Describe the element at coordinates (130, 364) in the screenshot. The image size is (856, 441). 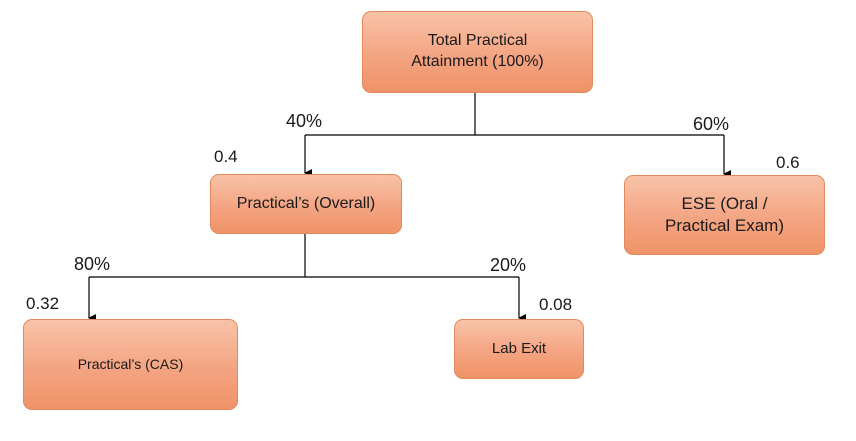
I see `node-practicals-cas: Practical’s (CAS)` at that location.